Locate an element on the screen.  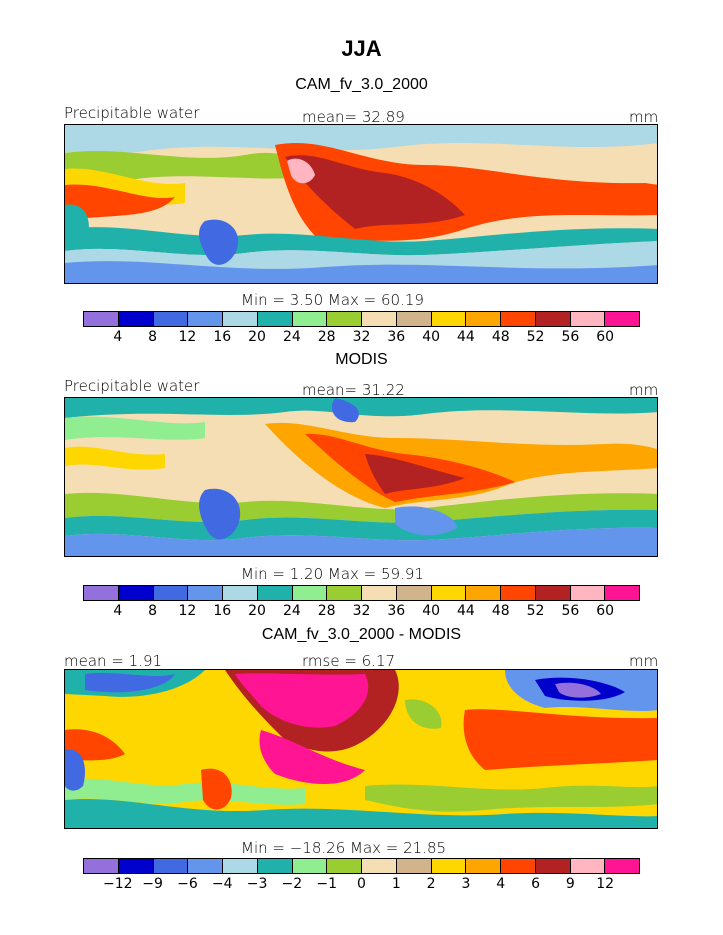
tick-label: −1 is located at coordinates (327, 884).